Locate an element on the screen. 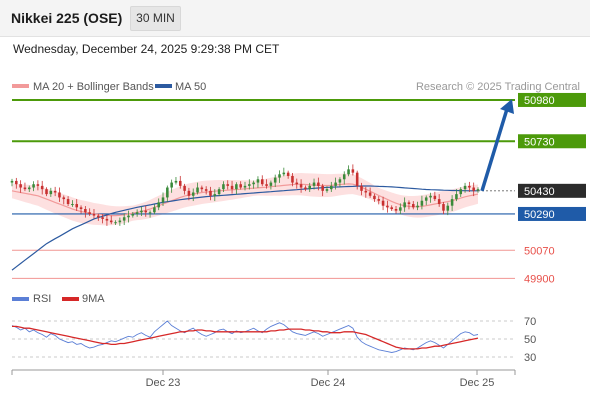 Image resolution: width=590 pixels, height=400 pixels. rsi-ma-legend-label: 9MA is located at coordinates (93, 299).